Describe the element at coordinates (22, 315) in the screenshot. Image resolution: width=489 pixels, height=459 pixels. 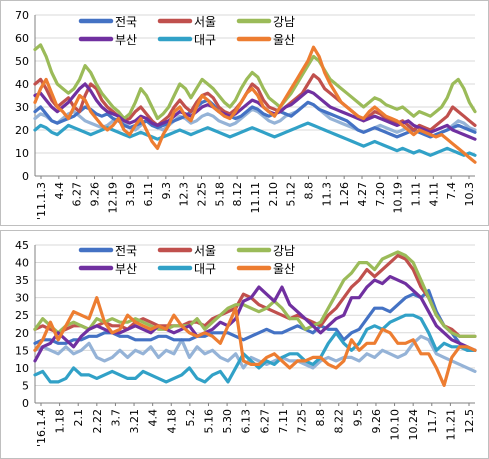
I see `y-tick-label: 25` at that location.